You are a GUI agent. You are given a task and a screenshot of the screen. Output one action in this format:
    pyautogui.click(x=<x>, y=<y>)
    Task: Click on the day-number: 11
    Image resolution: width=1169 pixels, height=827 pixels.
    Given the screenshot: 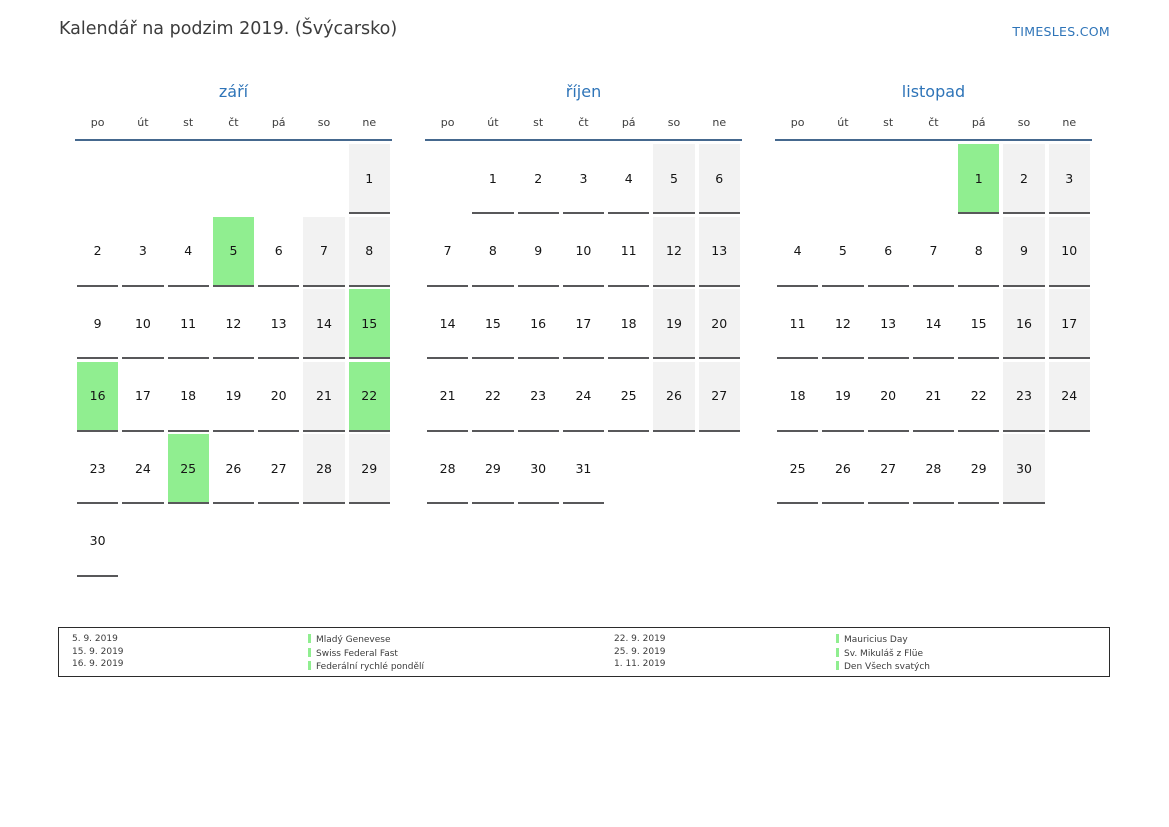 What is the action you would take?
    pyautogui.click(x=798, y=324)
    